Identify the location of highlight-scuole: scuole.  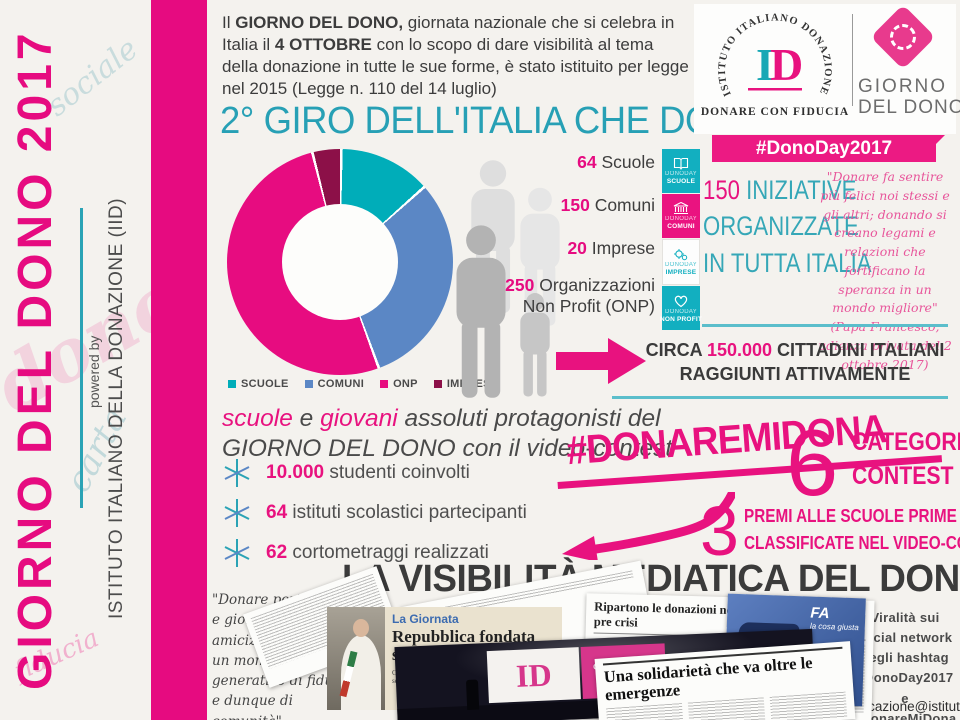
(257, 418).